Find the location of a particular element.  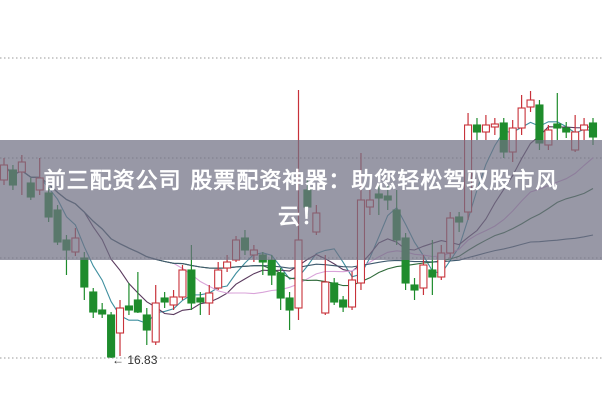

min-price-value: 16.83 is located at coordinates (142, 360).